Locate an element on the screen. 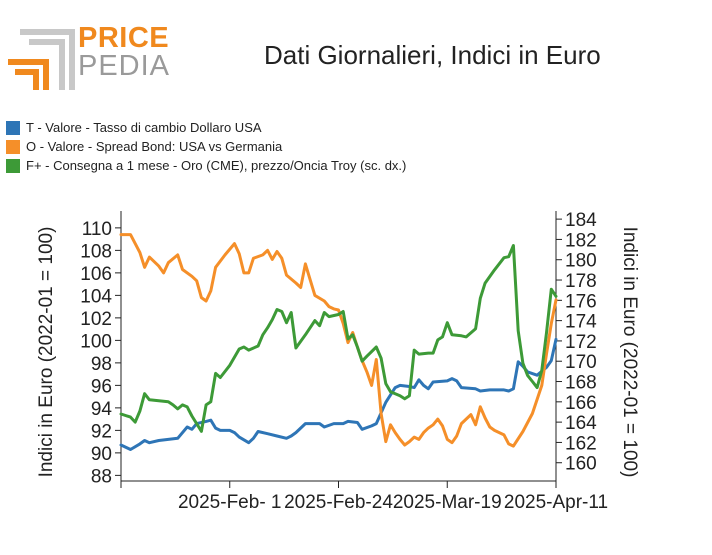  right-tick-label: 166 is located at coordinates (581, 403).